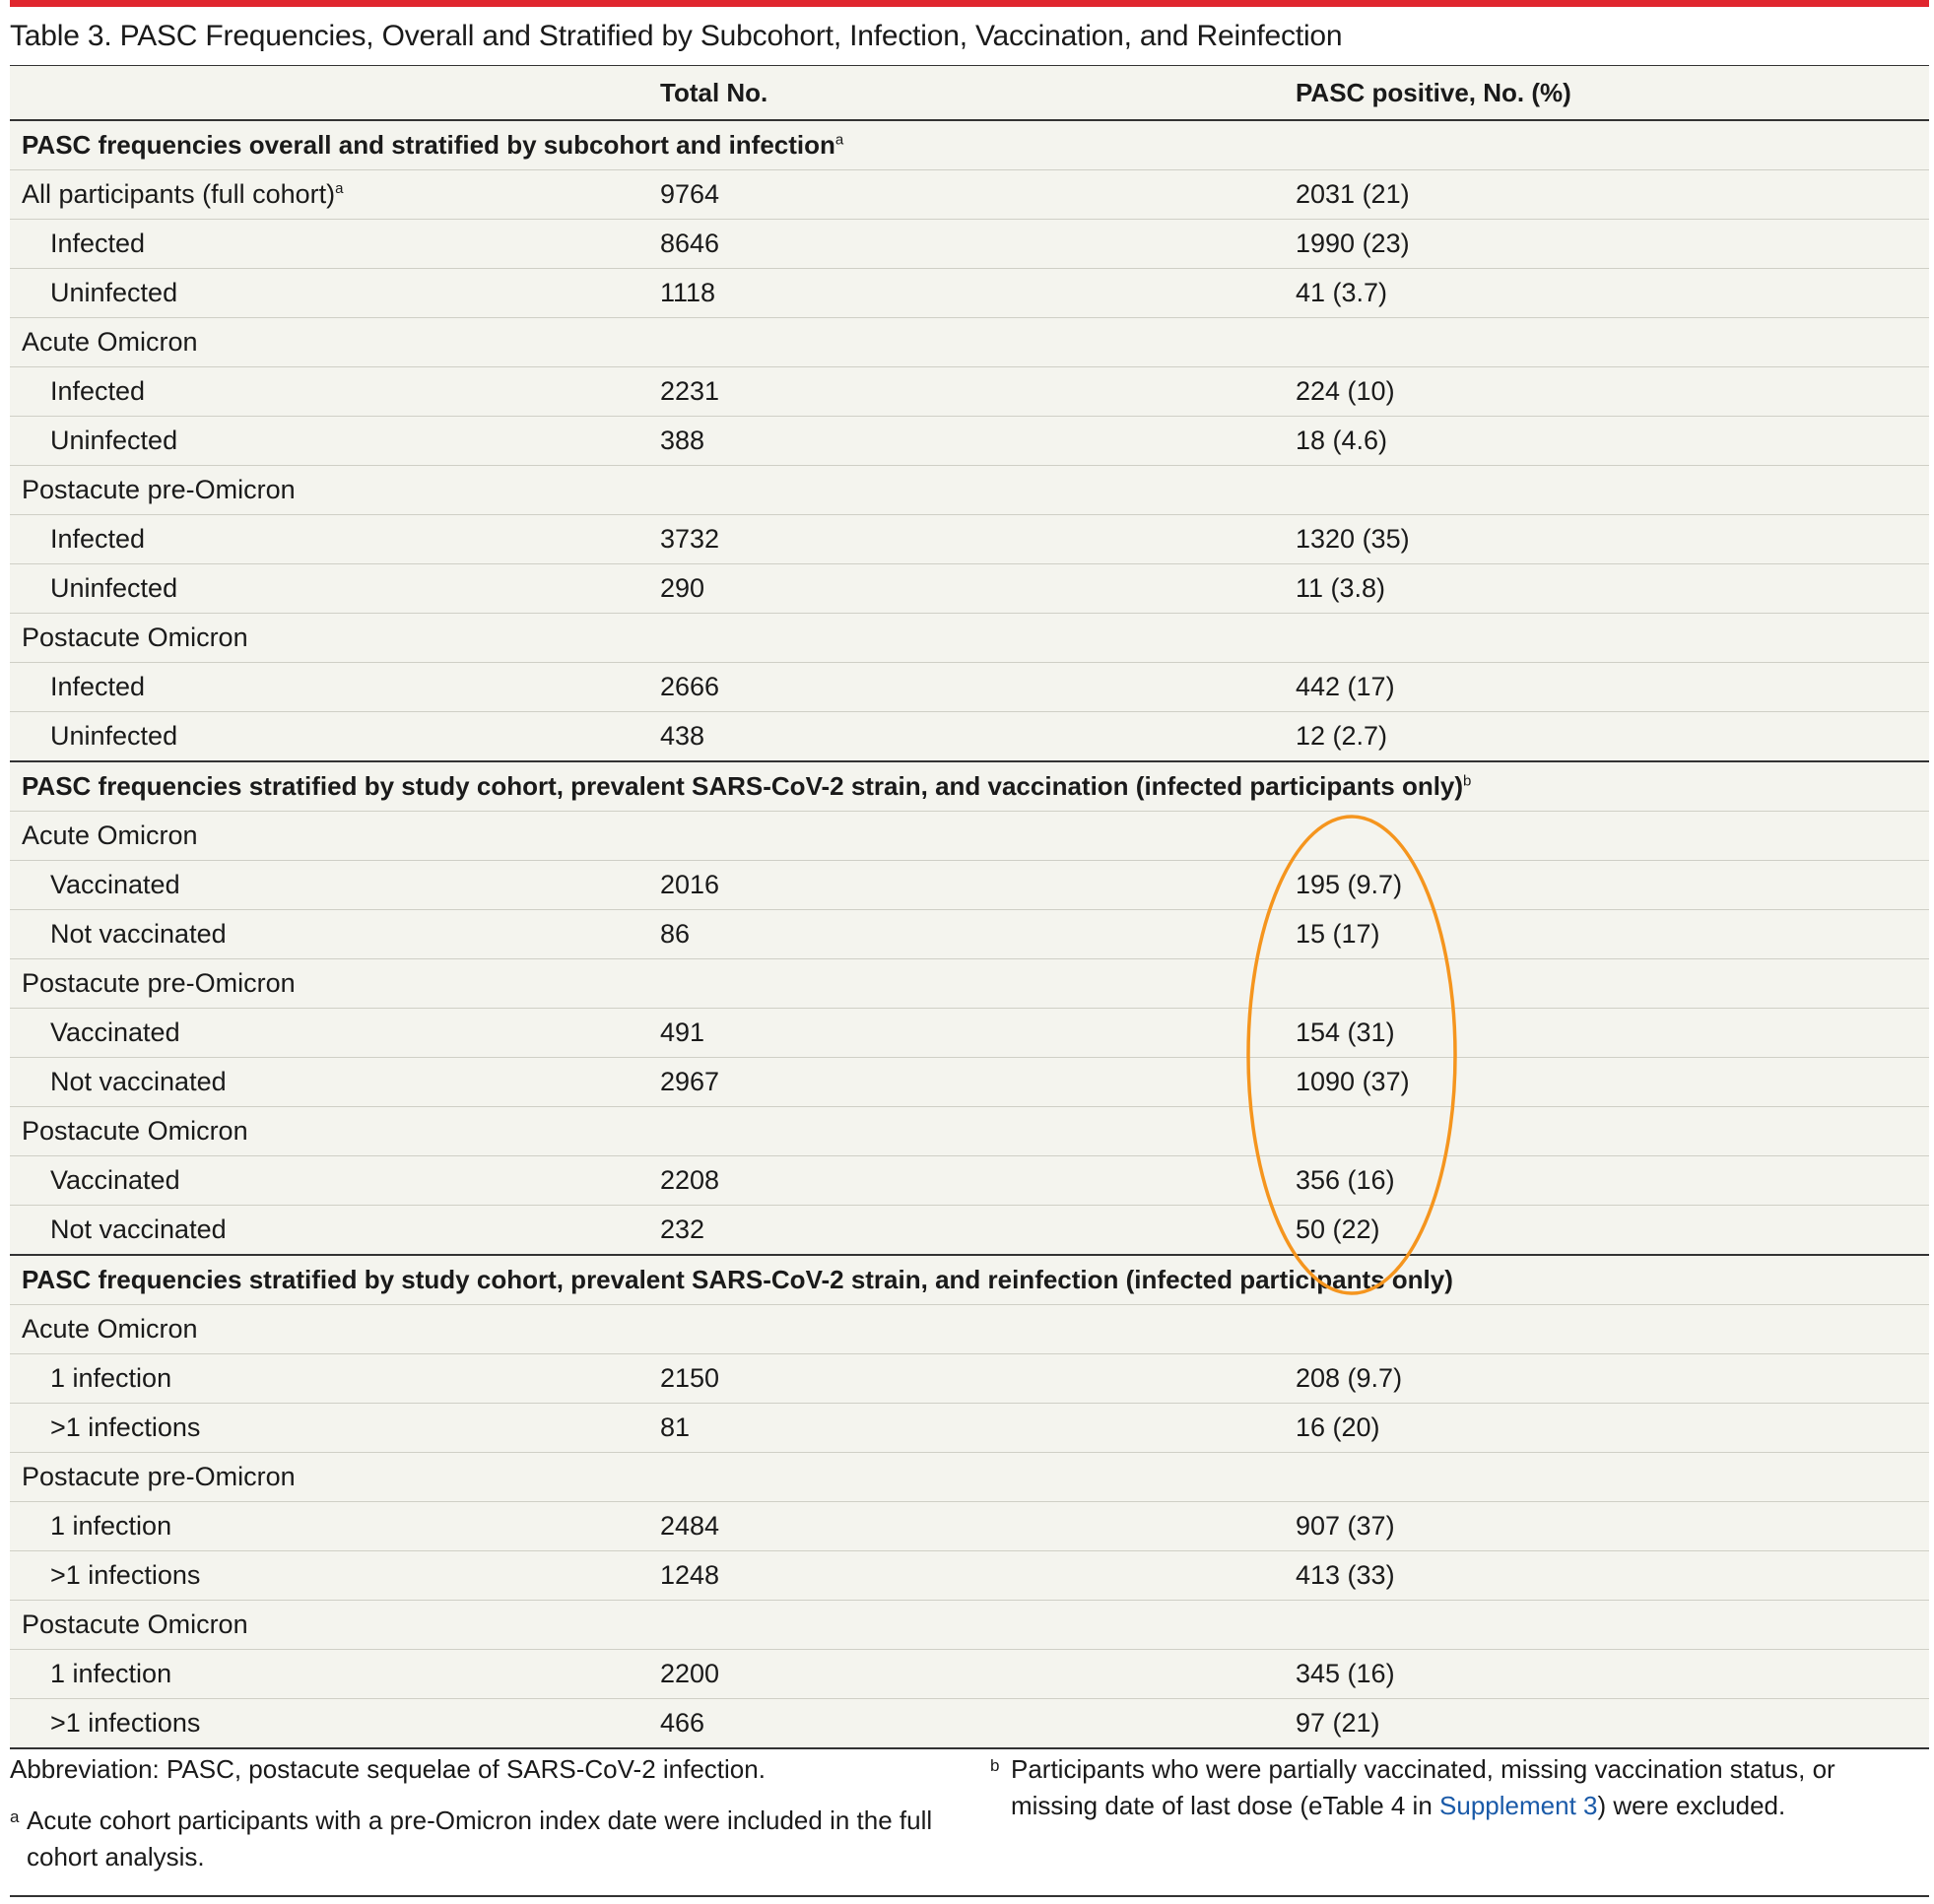 The image size is (1934, 1904). Describe the element at coordinates (690, 194) in the screenshot. I see `cell-total: 9764` at that location.